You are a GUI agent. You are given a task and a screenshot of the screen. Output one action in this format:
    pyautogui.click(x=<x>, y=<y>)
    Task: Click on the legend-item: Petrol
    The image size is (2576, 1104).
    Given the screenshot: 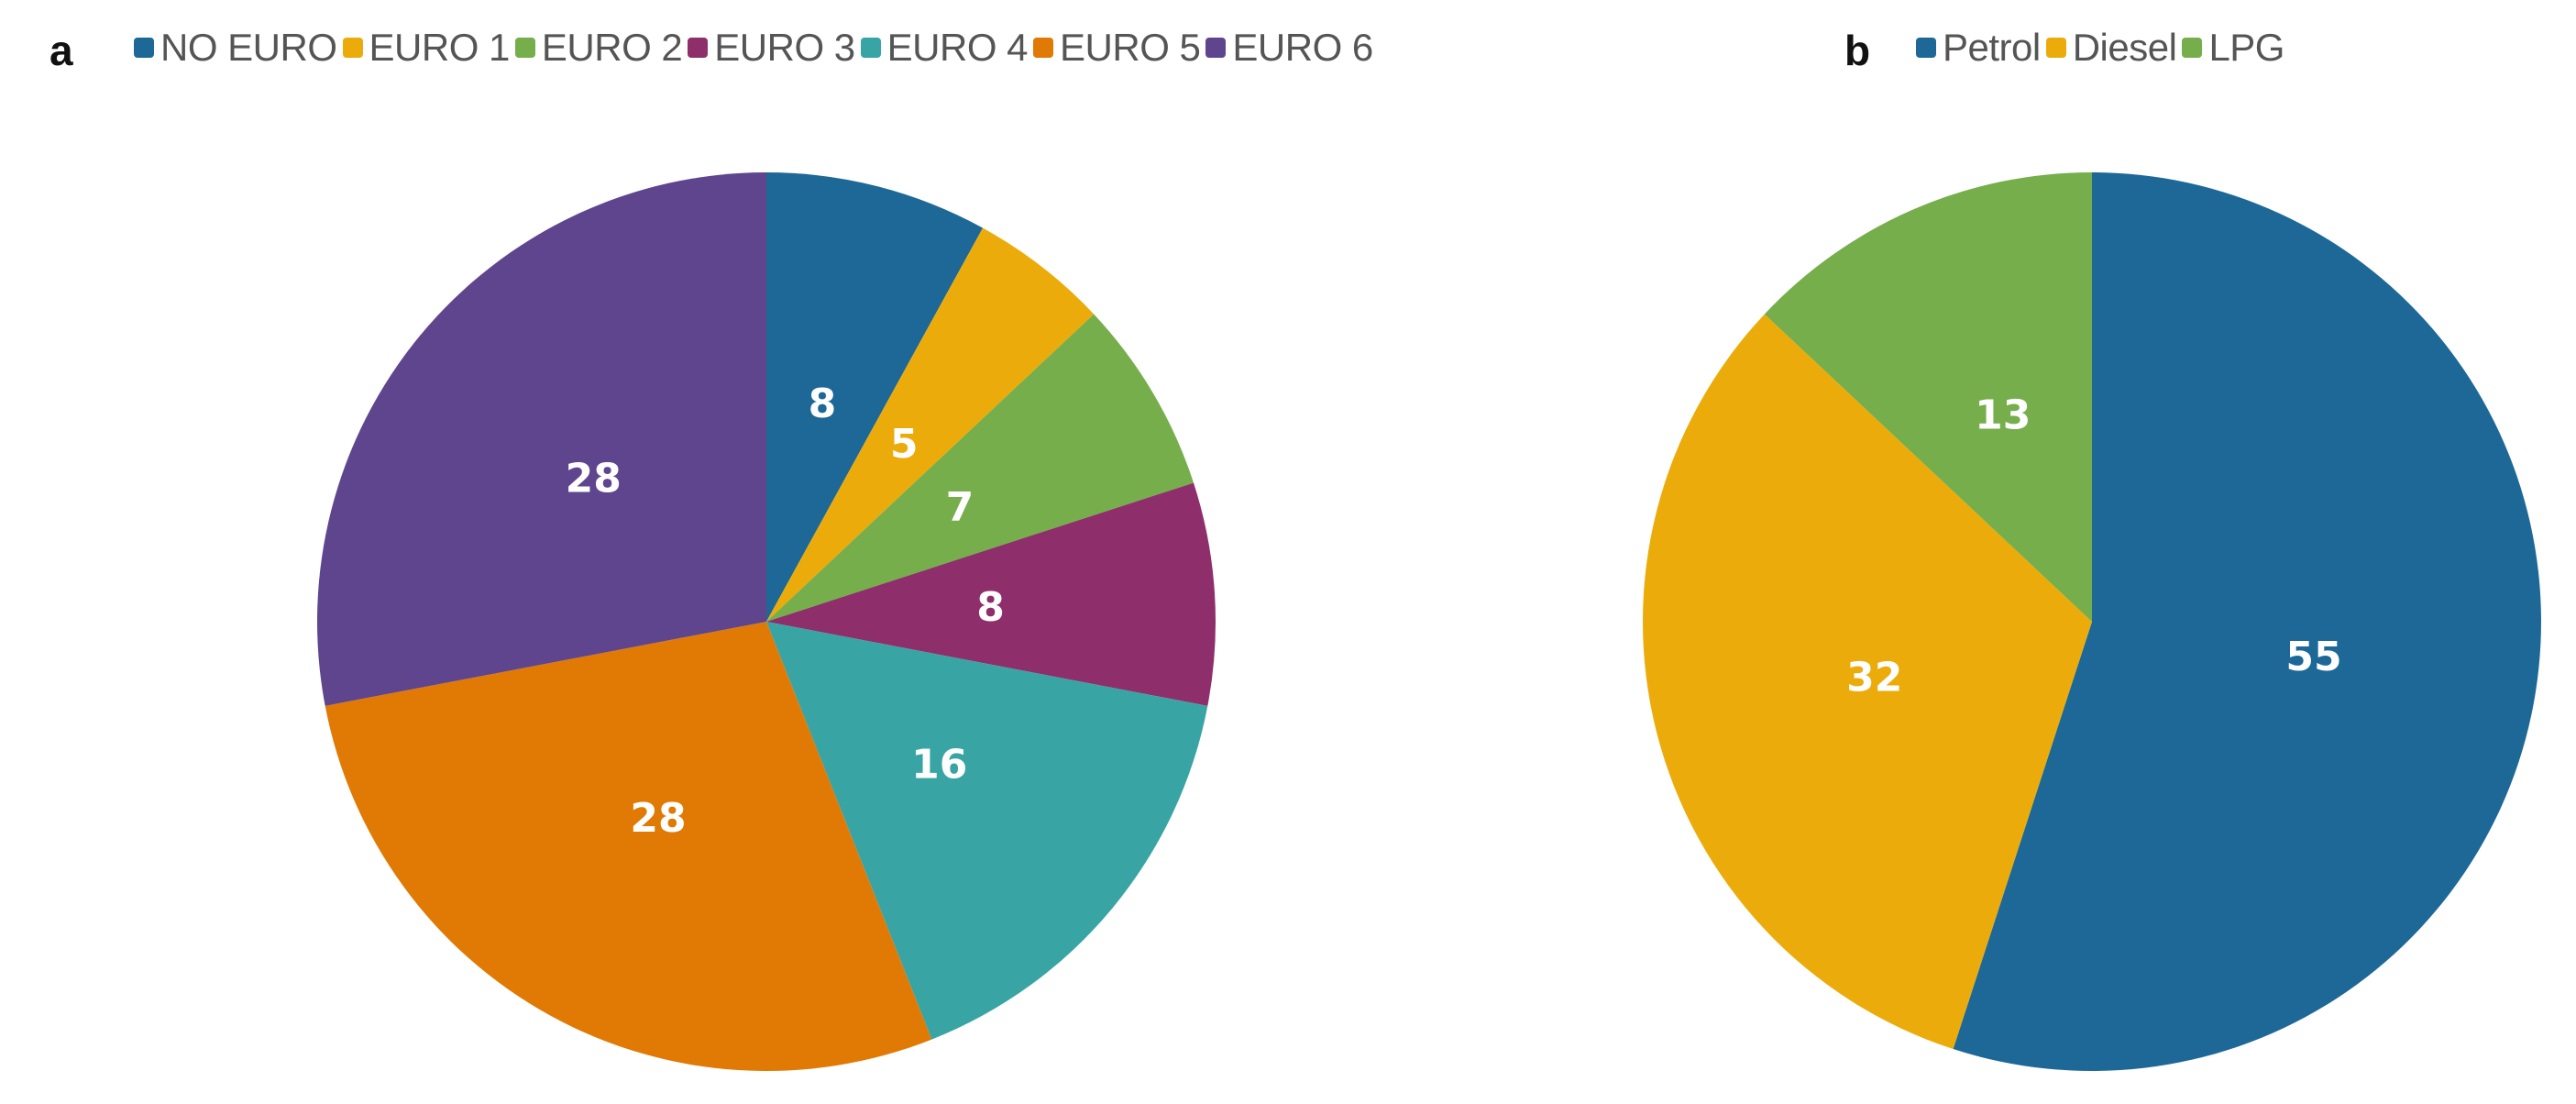 What is the action you would take?
    pyautogui.click(x=1979, y=48)
    